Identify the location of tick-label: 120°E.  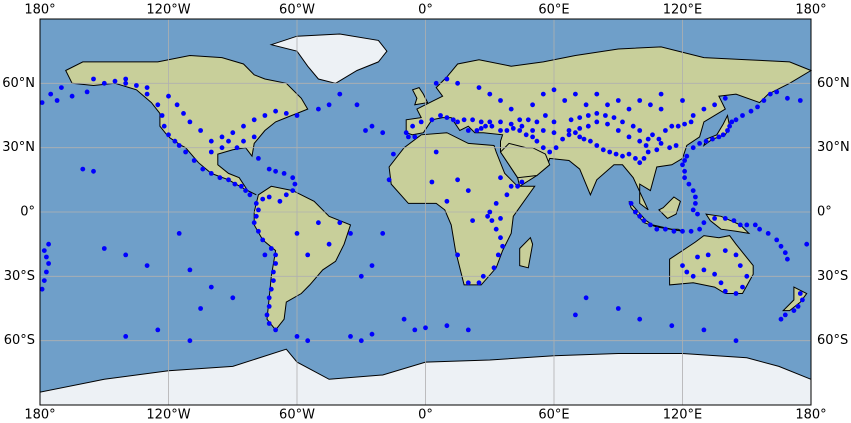
(683, 10).